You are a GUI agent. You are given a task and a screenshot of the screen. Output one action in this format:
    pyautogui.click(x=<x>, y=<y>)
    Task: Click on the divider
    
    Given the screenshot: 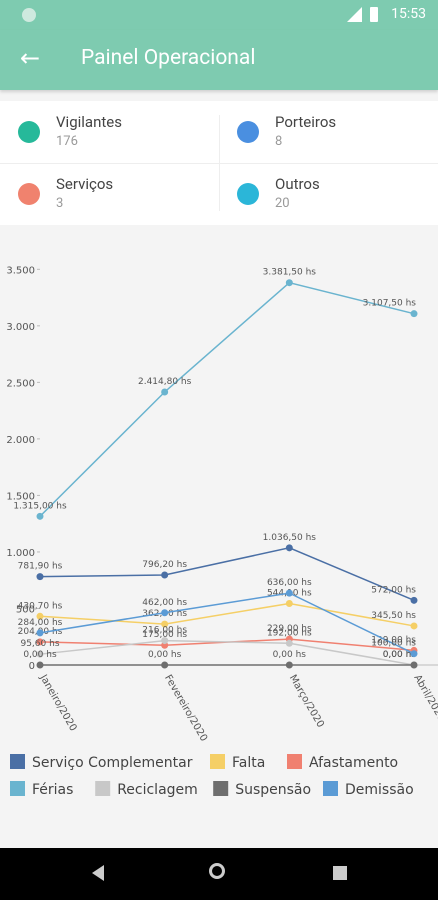 What is the action you would take?
    pyautogui.click(x=219, y=163)
    